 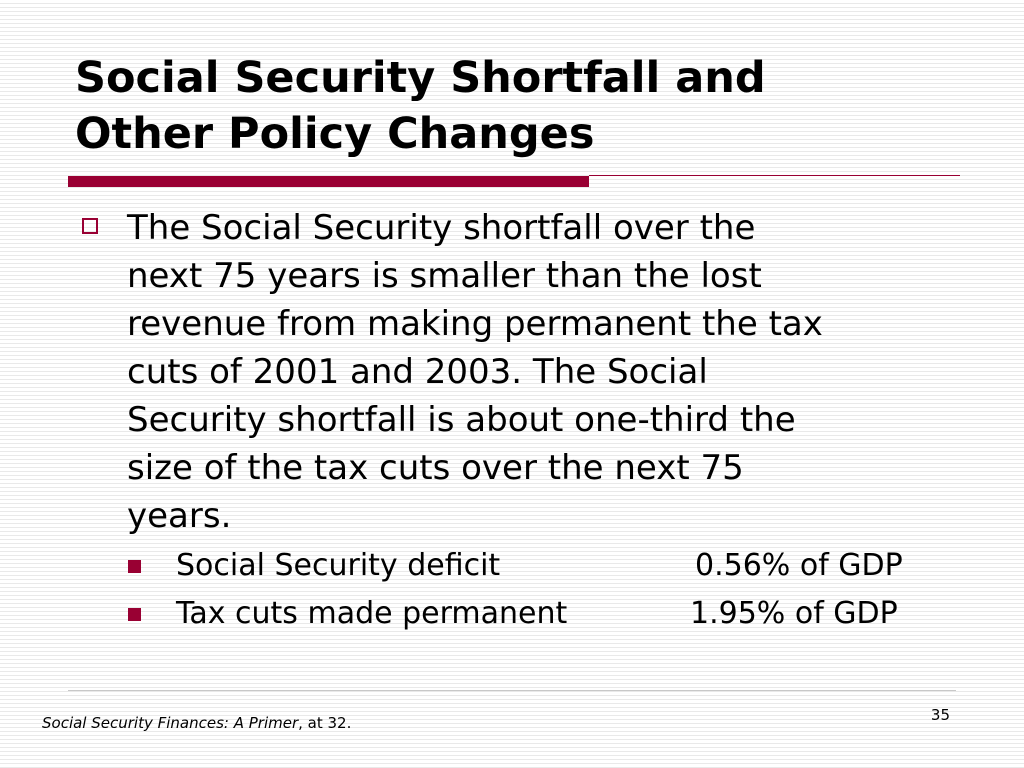 What do you see at coordinates (444, 276) in the screenshot?
I see `main-bullet-line: next 75 years is smaller than the lost` at bounding box center [444, 276].